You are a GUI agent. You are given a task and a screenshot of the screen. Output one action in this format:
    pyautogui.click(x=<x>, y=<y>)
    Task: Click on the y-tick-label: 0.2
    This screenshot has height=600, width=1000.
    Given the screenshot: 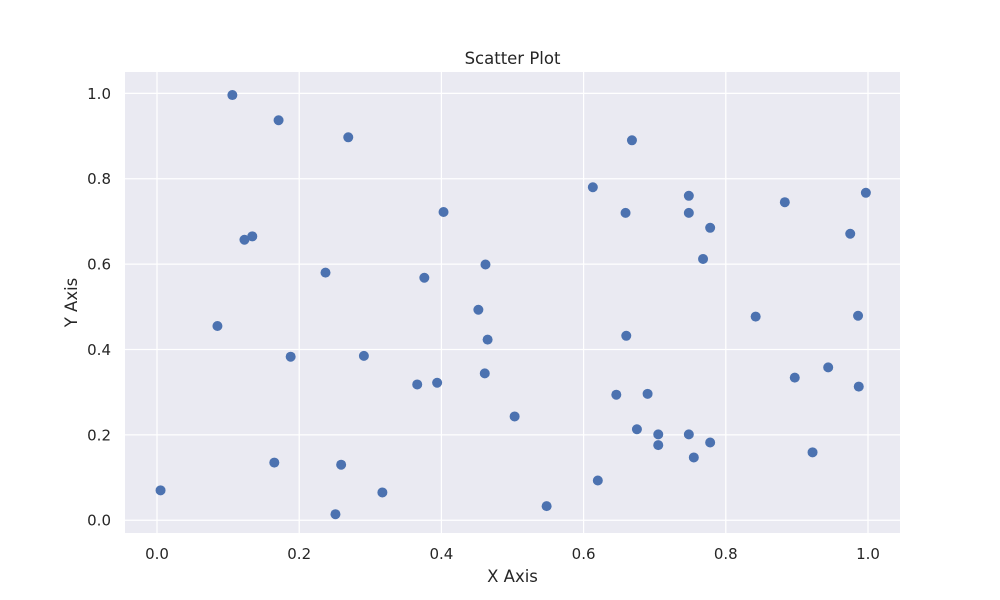 What is the action you would take?
    pyautogui.click(x=99, y=435)
    